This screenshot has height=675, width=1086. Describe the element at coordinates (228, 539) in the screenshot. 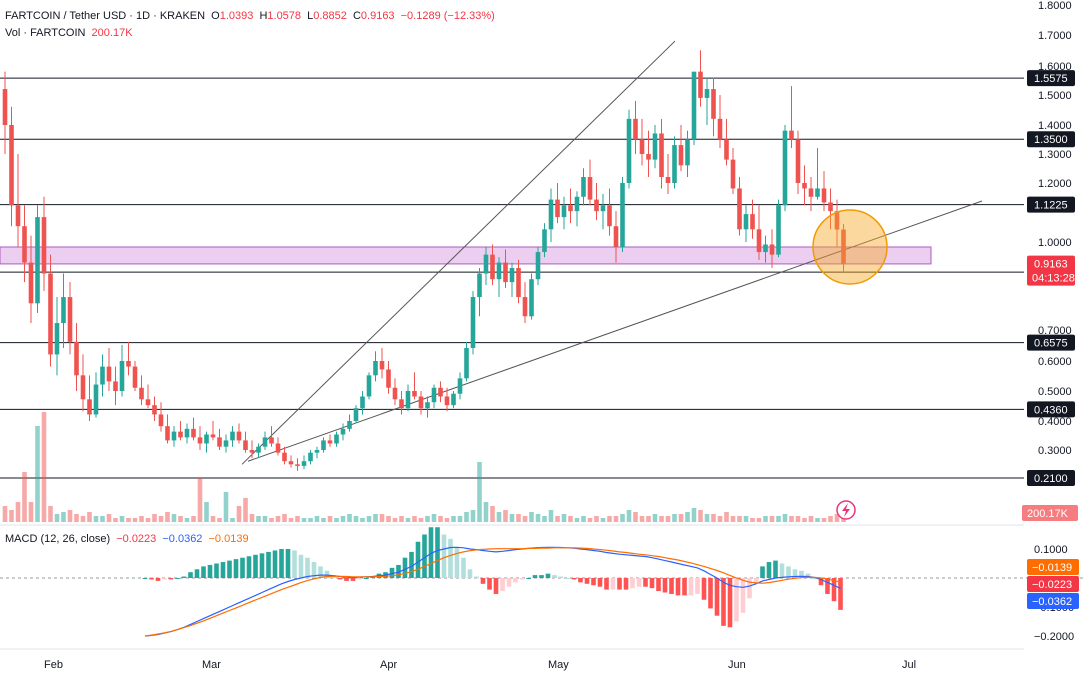

I see `macd-signal-value: −0.0139` at that location.